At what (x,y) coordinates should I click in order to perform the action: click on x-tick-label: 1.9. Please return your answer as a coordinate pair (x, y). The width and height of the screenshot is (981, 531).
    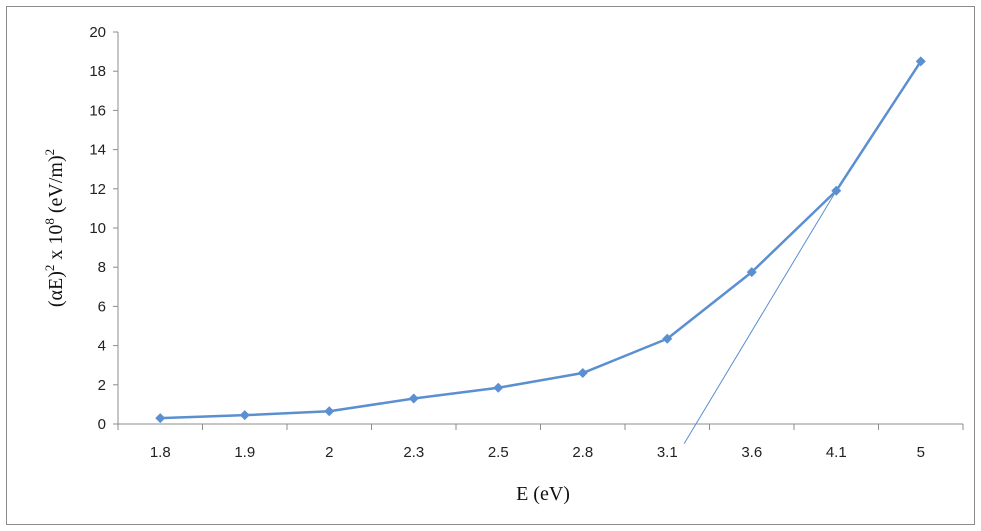
    Looking at the image, I should click on (244, 452).